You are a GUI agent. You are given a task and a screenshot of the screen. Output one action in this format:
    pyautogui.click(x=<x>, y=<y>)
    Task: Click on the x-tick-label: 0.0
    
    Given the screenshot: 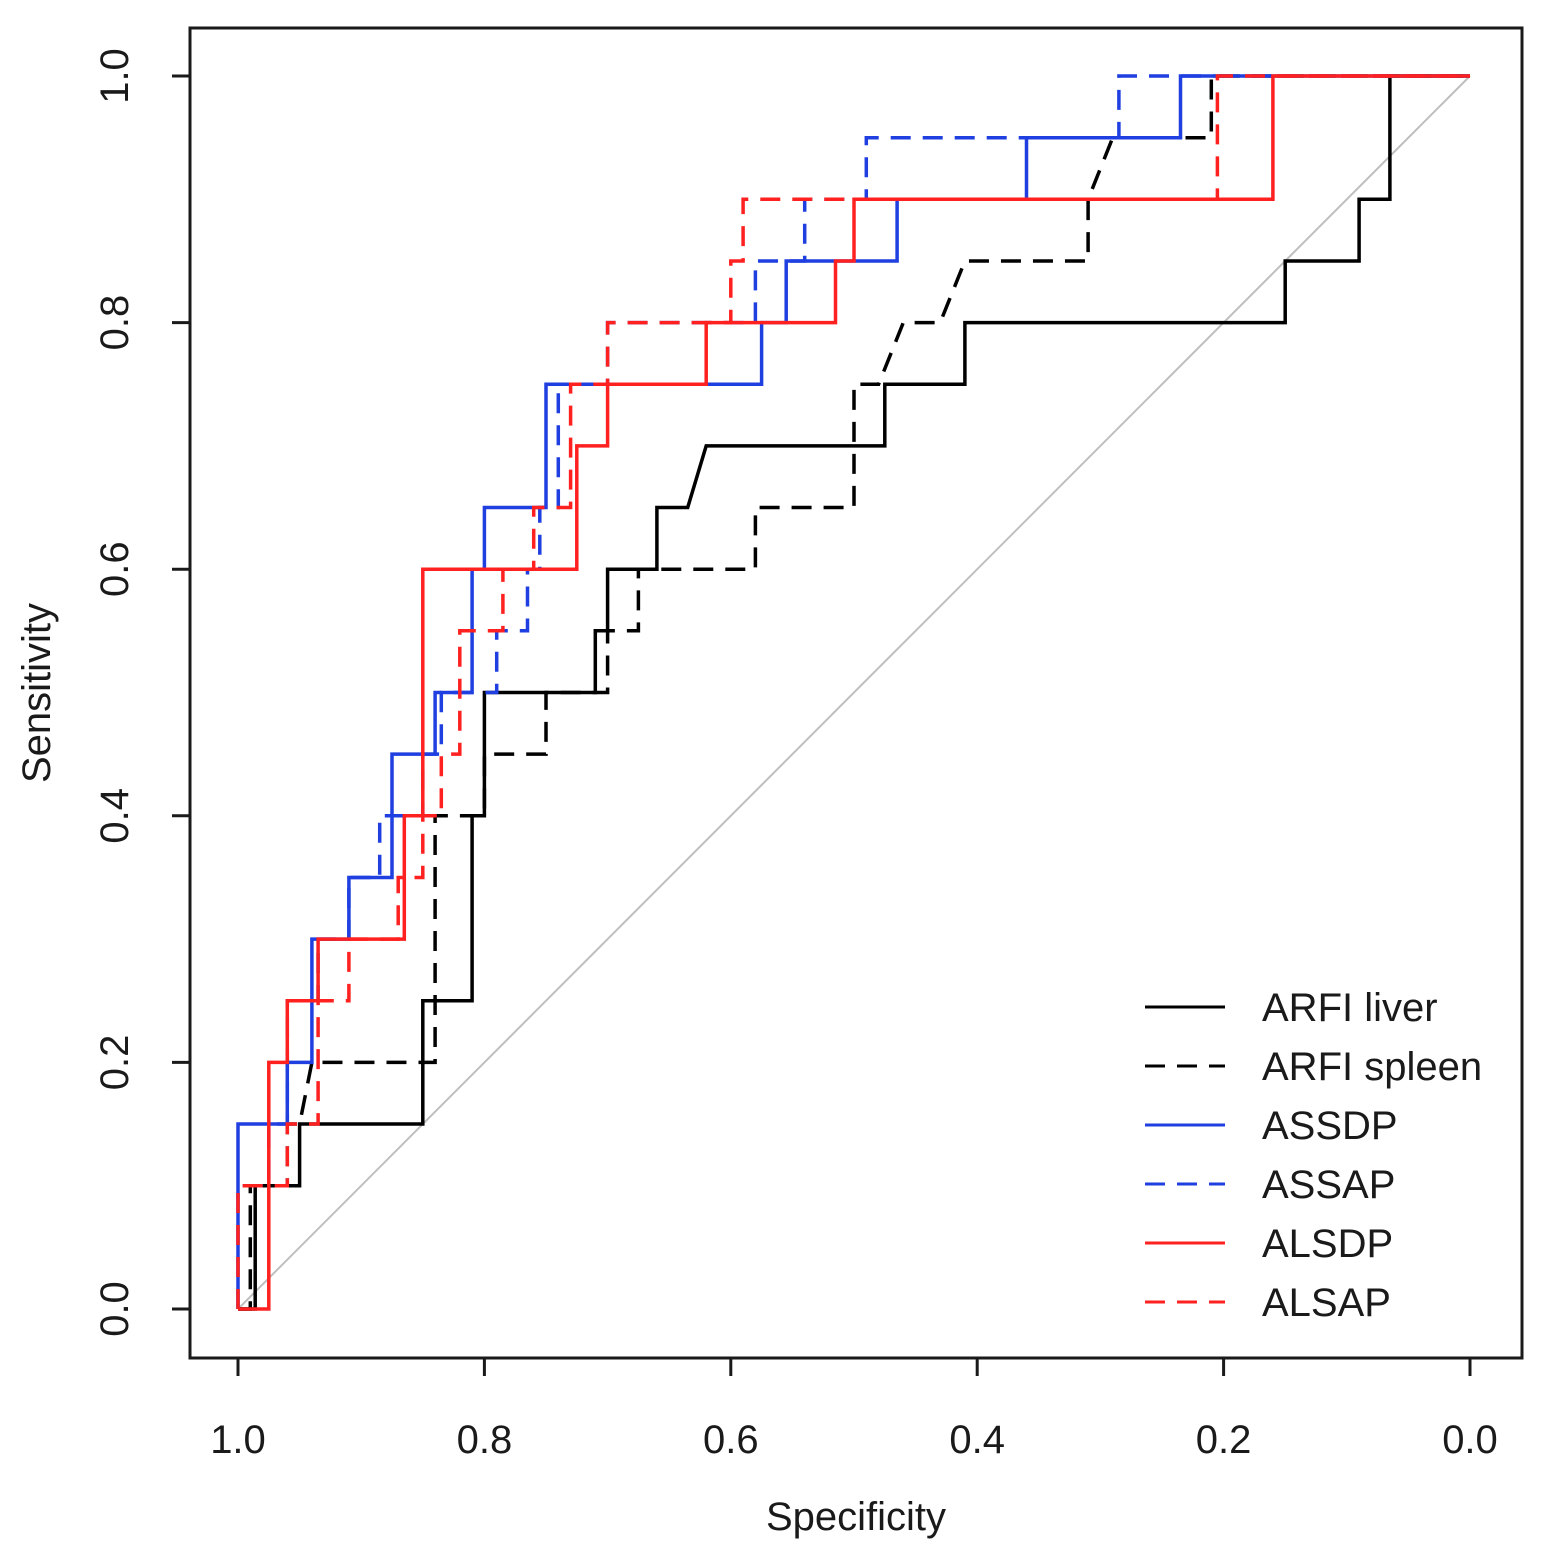 What is the action you would take?
    pyautogui.click(x=1470, y=1440)
    